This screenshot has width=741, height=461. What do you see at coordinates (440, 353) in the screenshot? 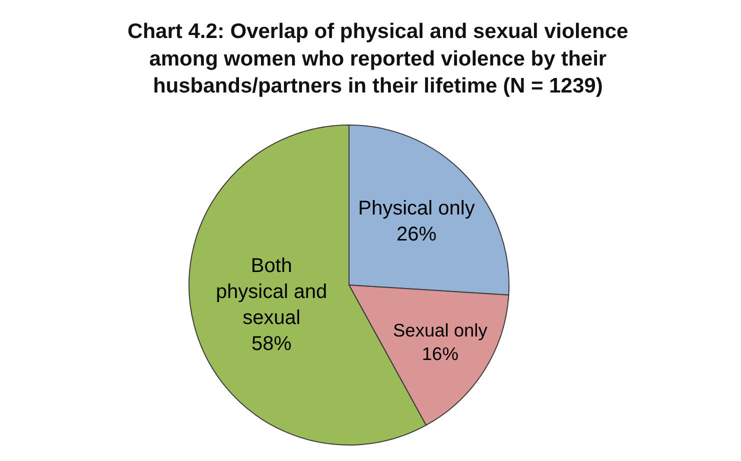
I see `data-label: 16%` at bounding box center [440, 353].